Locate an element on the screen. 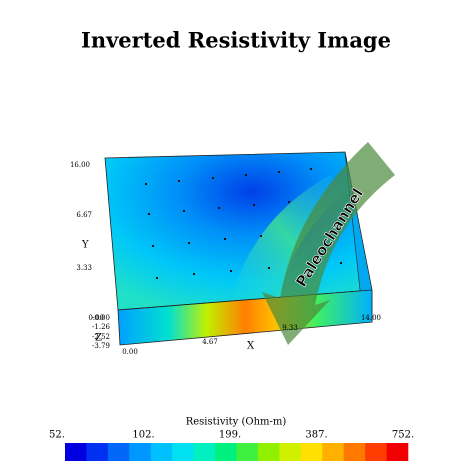 The height and width of the screenshot is (473, 473). x-axis-label: X is located at coordinates (251, 346).